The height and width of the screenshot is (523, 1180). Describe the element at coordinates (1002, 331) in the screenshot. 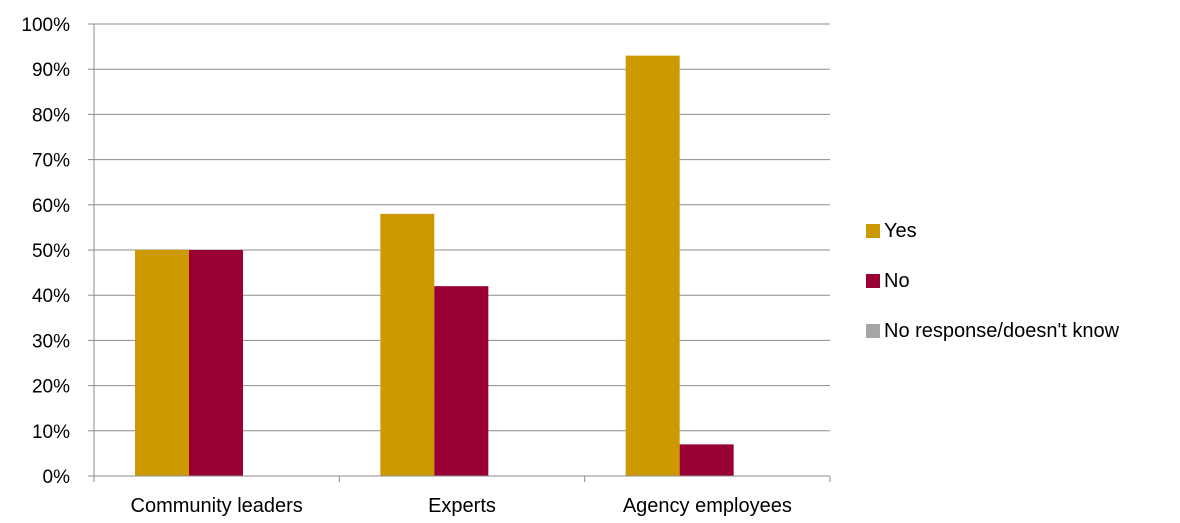

I see `legend-label: No response/doesn't know` at that location.